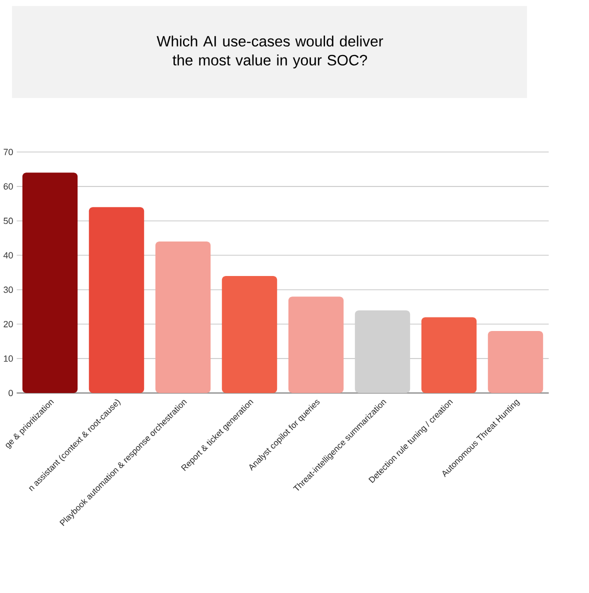  I want to click on y-tick-label: 70, so click(8, 152).